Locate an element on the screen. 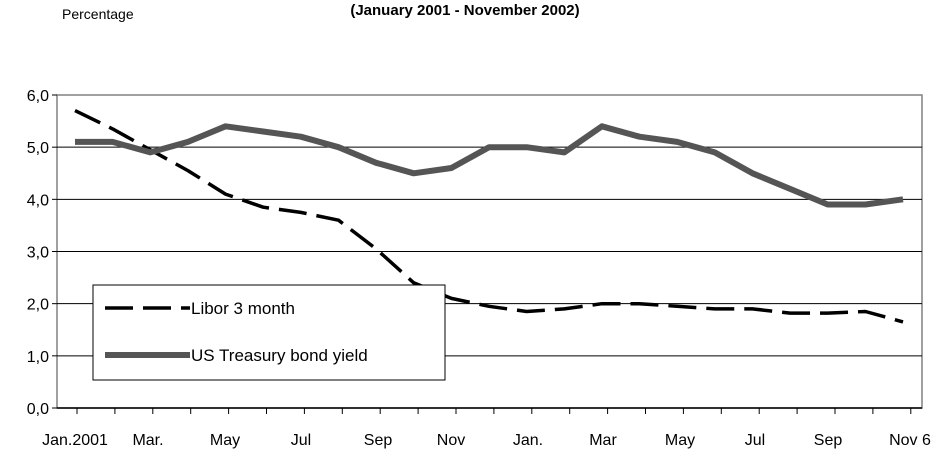  legend is located at coordinates (269, 332).